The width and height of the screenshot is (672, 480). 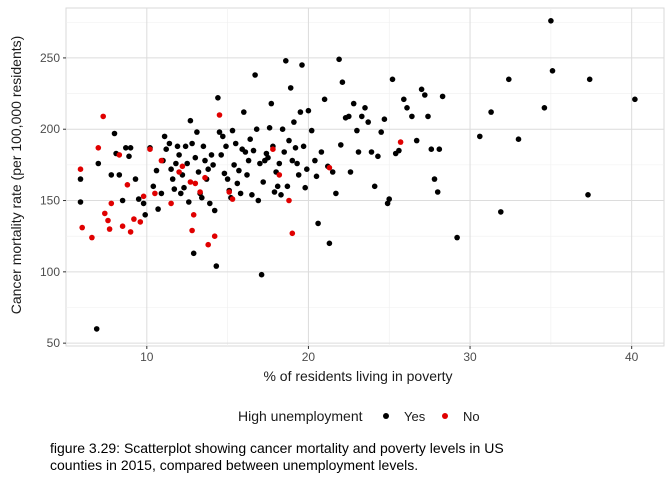 What do you see at coordinates (359, 416) in the screenshot?
I see `legend: High unemployment Yes No` at bounding box center [359, 416].